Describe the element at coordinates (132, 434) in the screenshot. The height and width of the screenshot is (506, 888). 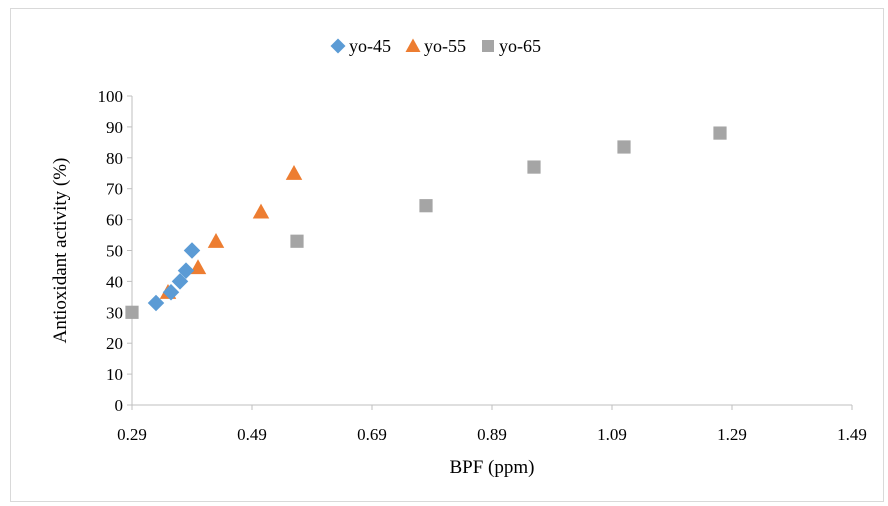
I see `x-tick-label: 0.29` at that location.